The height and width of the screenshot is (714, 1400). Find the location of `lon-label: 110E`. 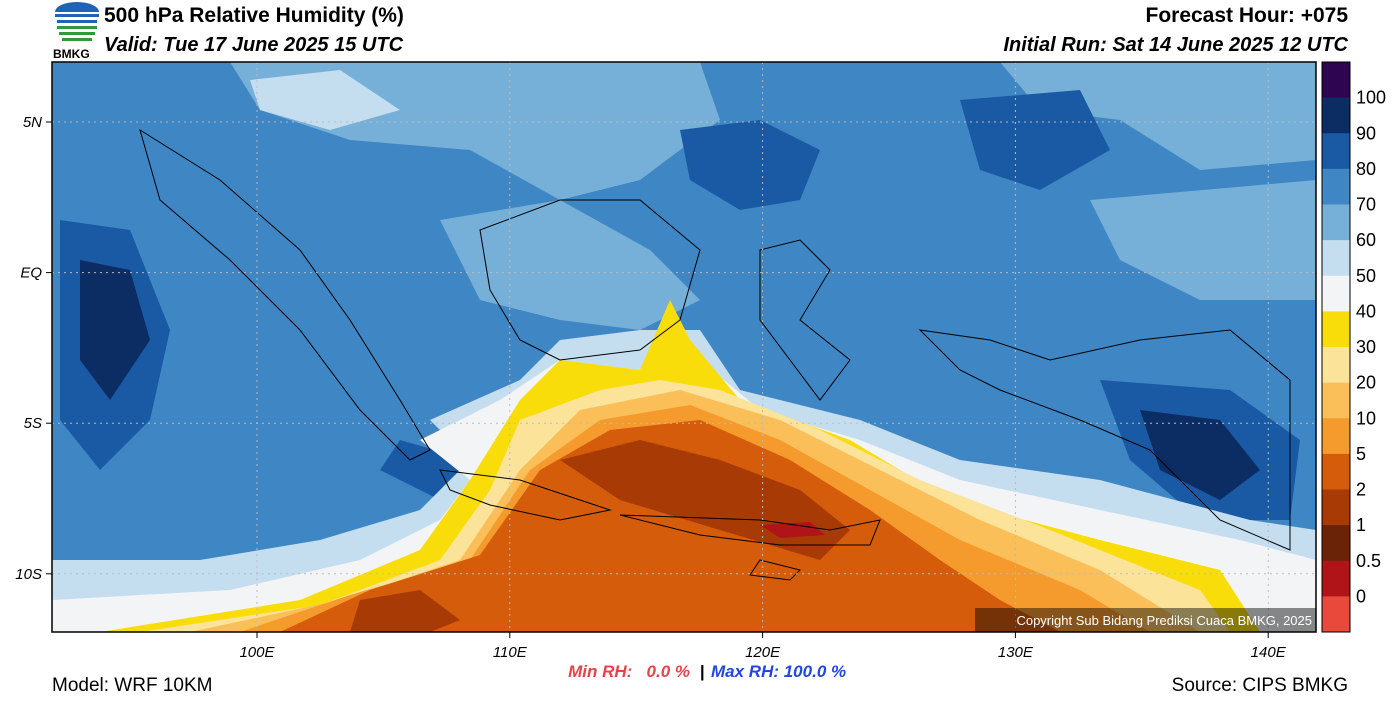

lon-label: 110E is located at coordinates (510, 652).